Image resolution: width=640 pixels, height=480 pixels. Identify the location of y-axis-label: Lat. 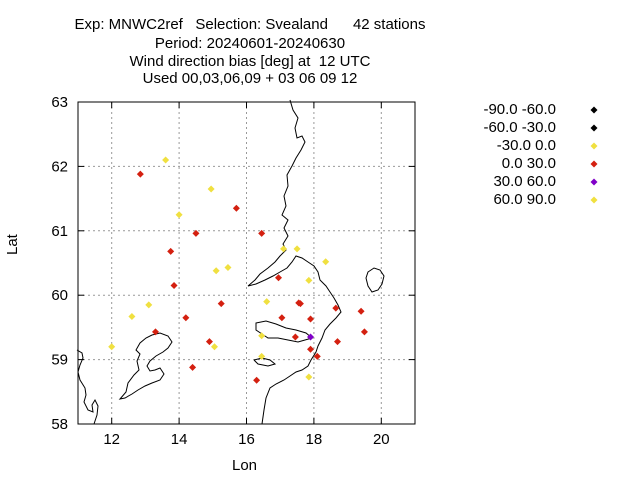
(12, 244).